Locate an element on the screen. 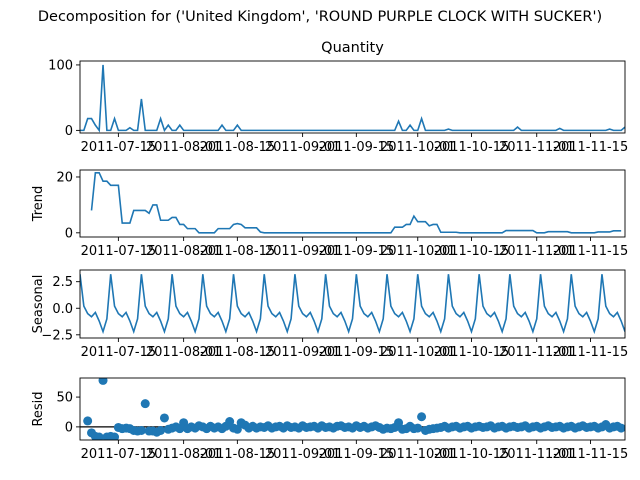 This screenshot has width=640, height=480. y-tick-label: 2.5 is located at coordinates (62, 282).